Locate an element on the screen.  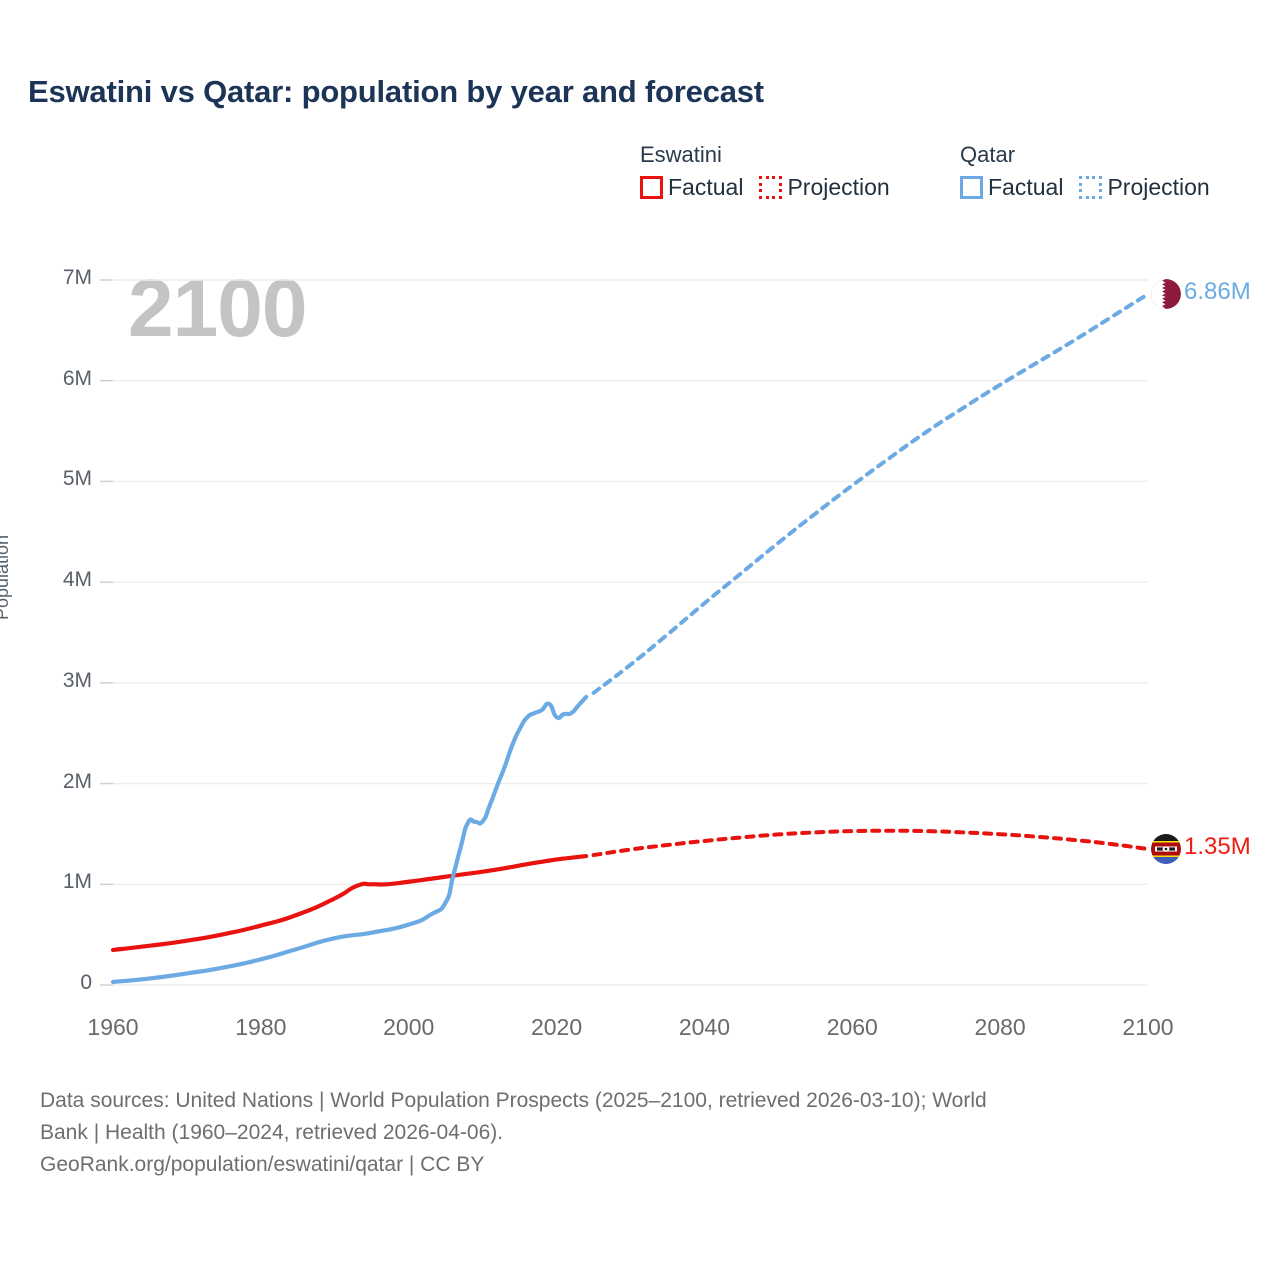
eswatini-flag-icon is located at coordinates (1166, 849).